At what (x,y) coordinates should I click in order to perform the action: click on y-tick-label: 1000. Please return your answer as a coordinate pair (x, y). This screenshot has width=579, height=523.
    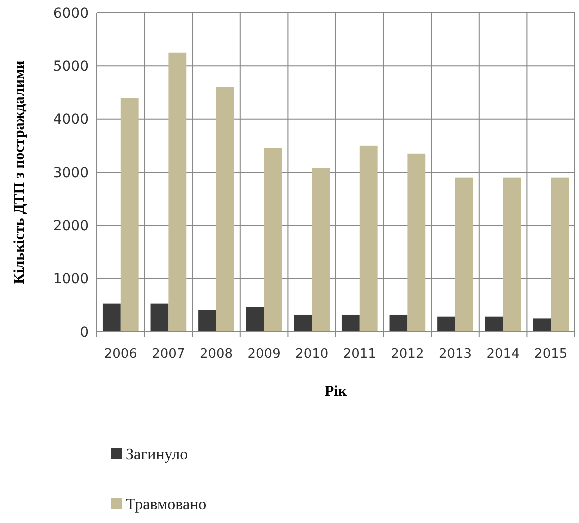
    Looking at the image, I should click on (71, 280).